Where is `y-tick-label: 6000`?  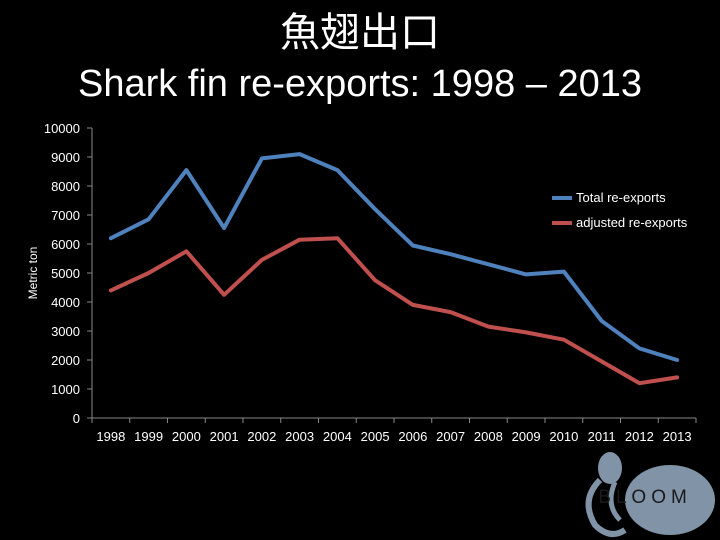
y-tick-label: 6000 is located at coordinates (65, 244).